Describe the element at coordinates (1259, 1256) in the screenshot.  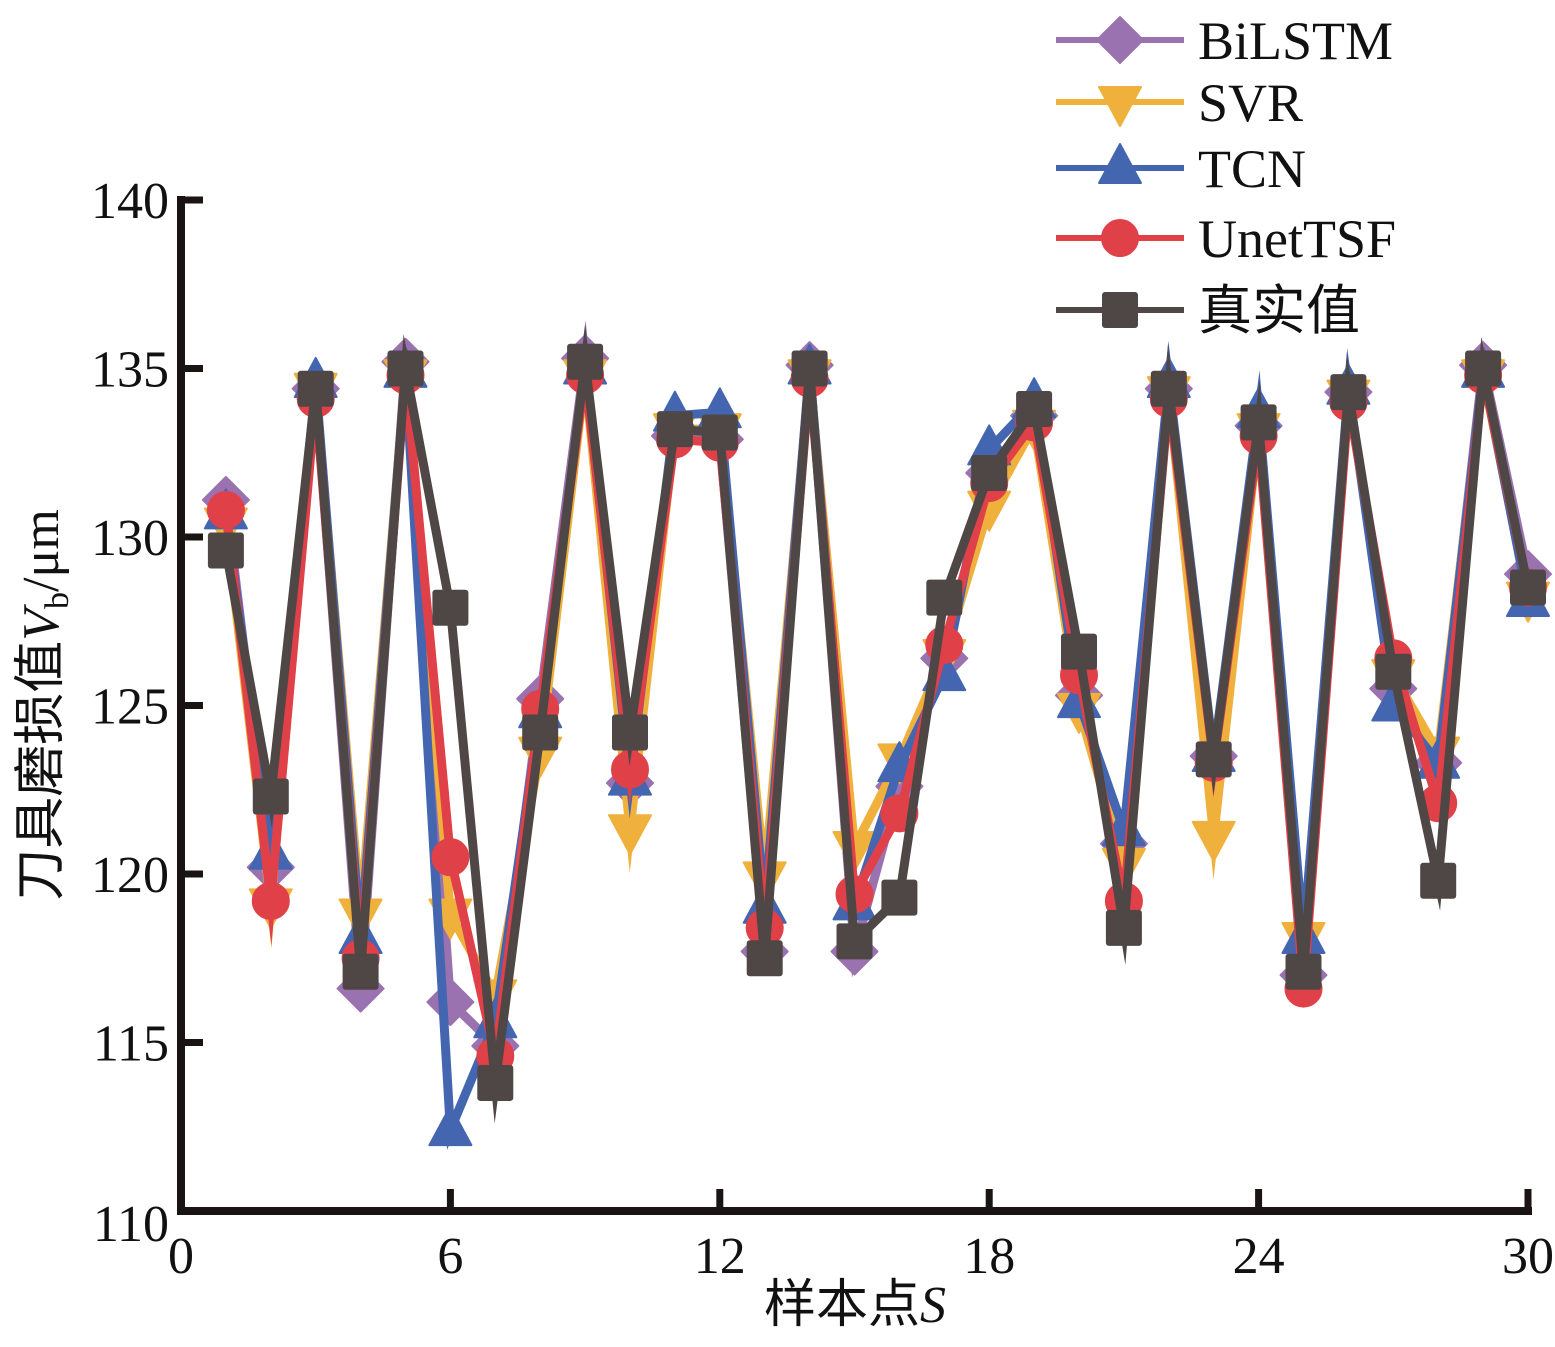
I see `x-tick-label: 24` at that location.